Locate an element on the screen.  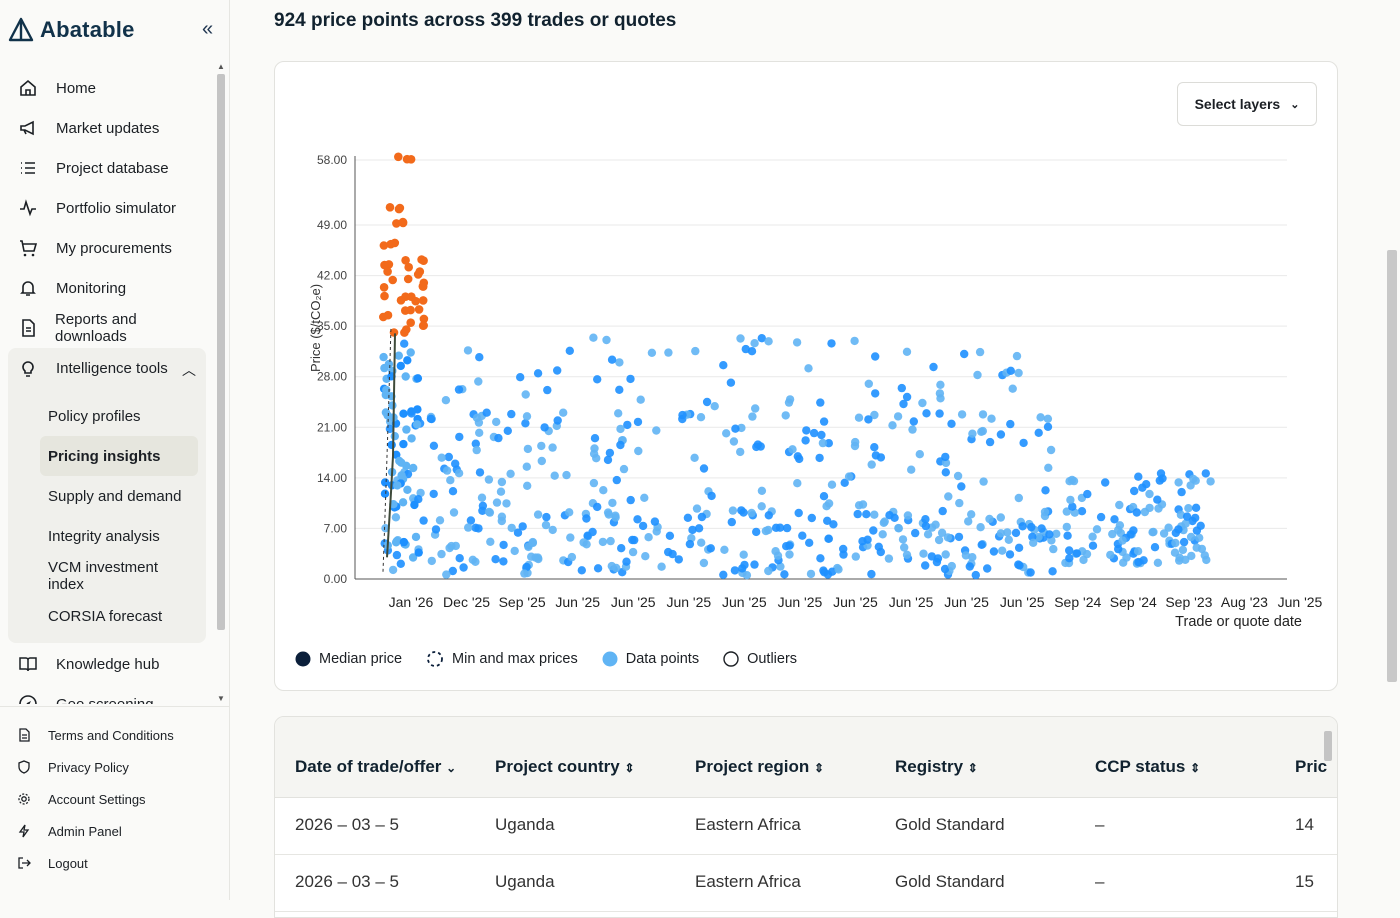
col-project-country: Project country ⇕ is located at coordinates (565, 767).